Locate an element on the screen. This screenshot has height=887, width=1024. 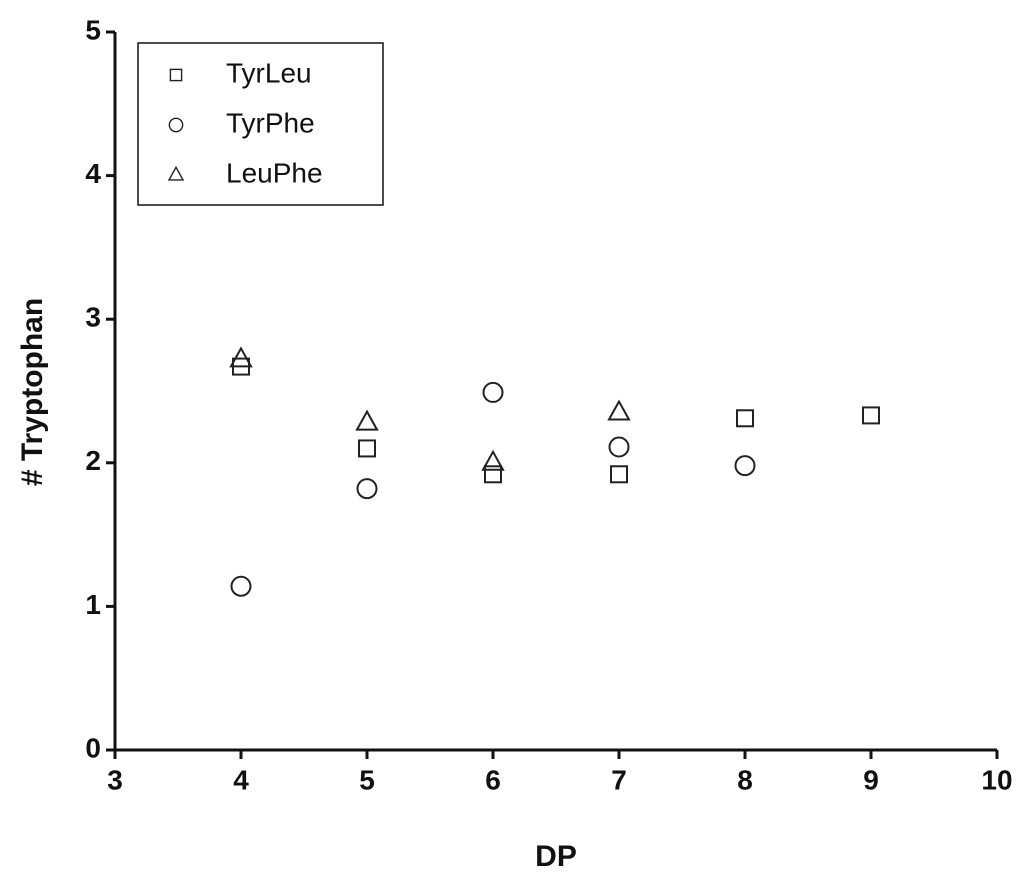
y-tick-label: 5 is located at coordinates (93, 29).